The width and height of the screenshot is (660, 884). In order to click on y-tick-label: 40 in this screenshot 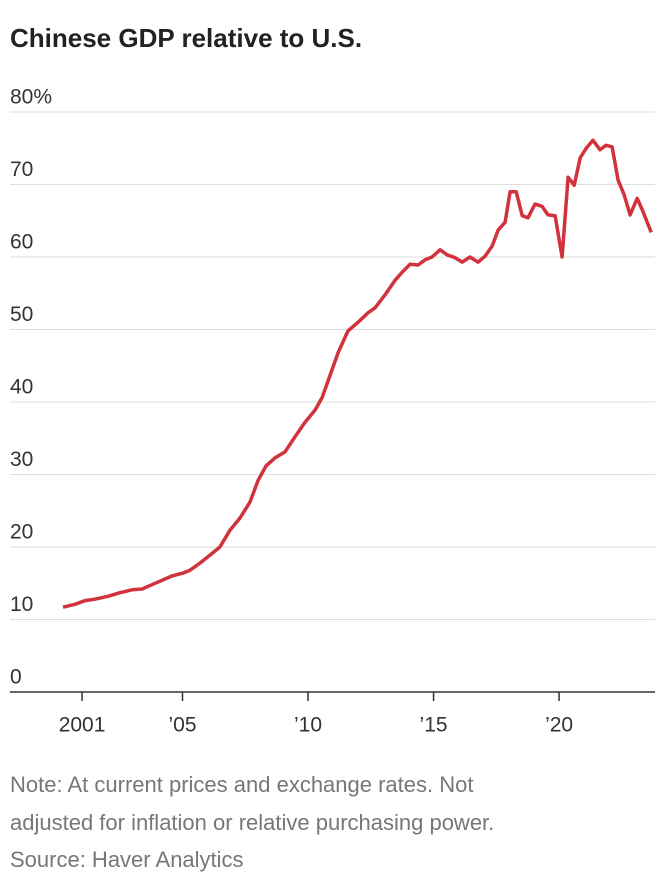, I will do `click(21, 387)`.